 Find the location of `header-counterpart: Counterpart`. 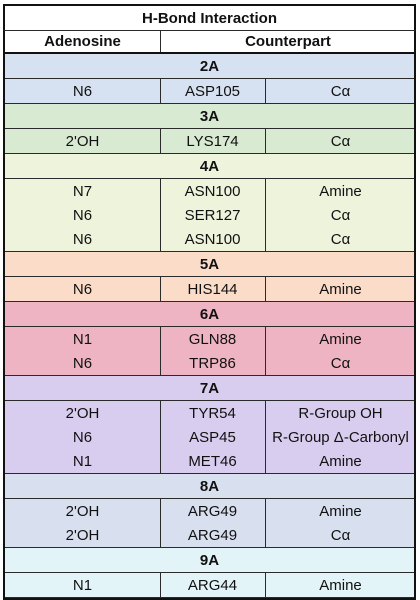

header-counterpart: Counterpart is located at coordinates (288, 41).